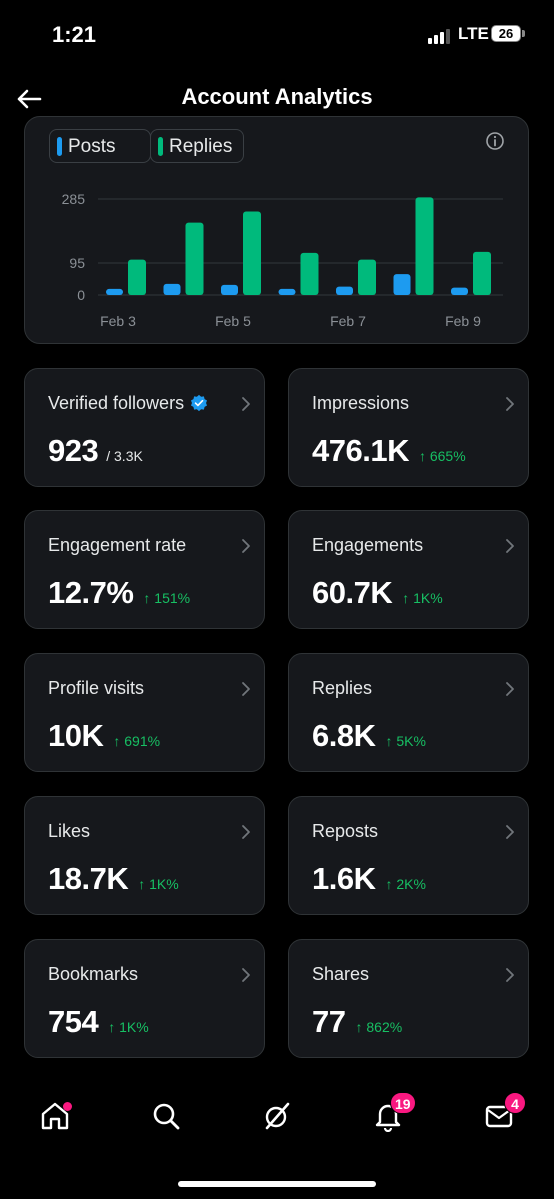 This screenshot has width=554, height=1199. I want to click on metric-total: / 3.3K, so click(124, 456).